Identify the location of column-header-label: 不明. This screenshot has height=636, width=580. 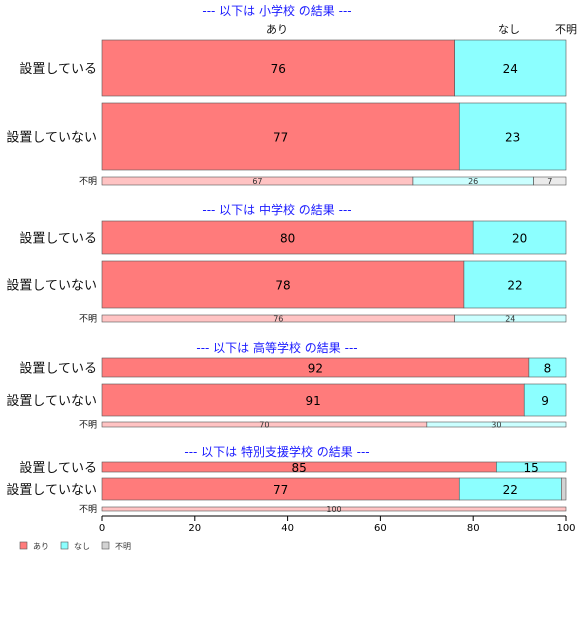
(566, 29).